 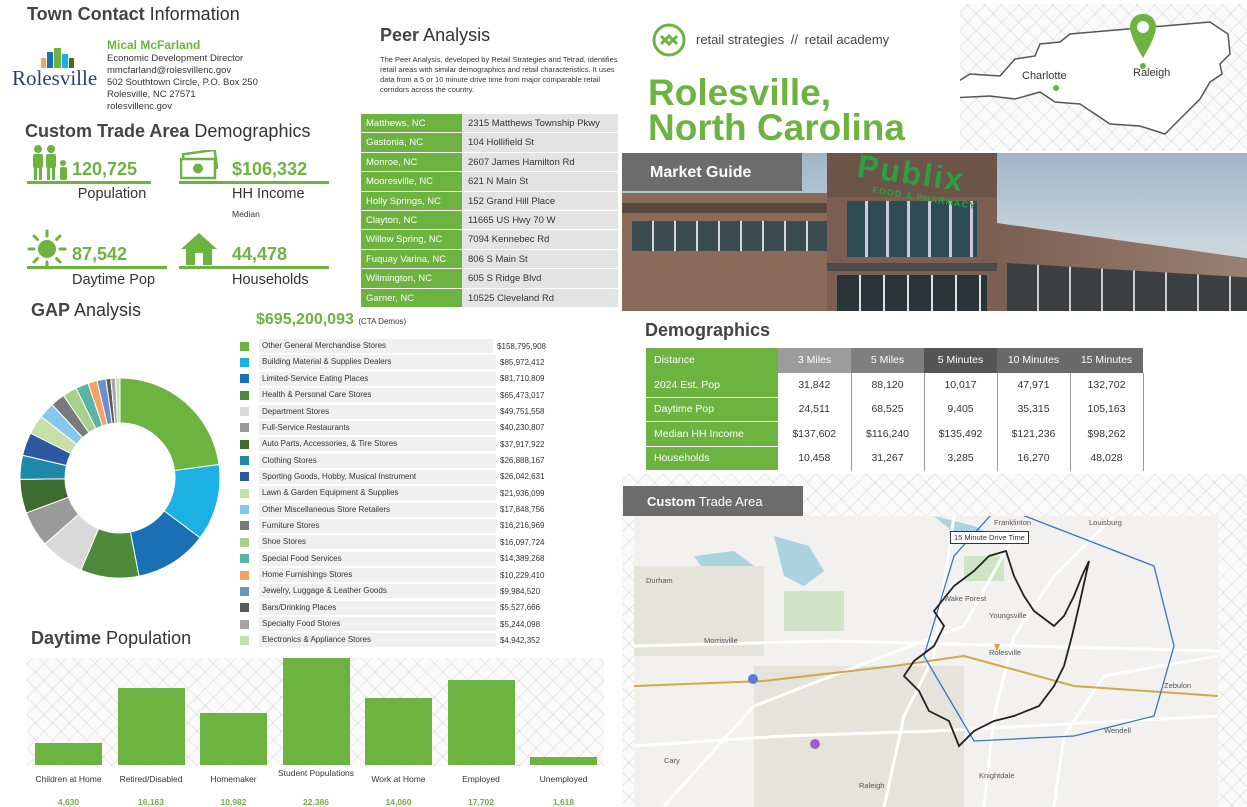 I want to click on daytime-category-label: Children at Home, so click(x=68, y=779).